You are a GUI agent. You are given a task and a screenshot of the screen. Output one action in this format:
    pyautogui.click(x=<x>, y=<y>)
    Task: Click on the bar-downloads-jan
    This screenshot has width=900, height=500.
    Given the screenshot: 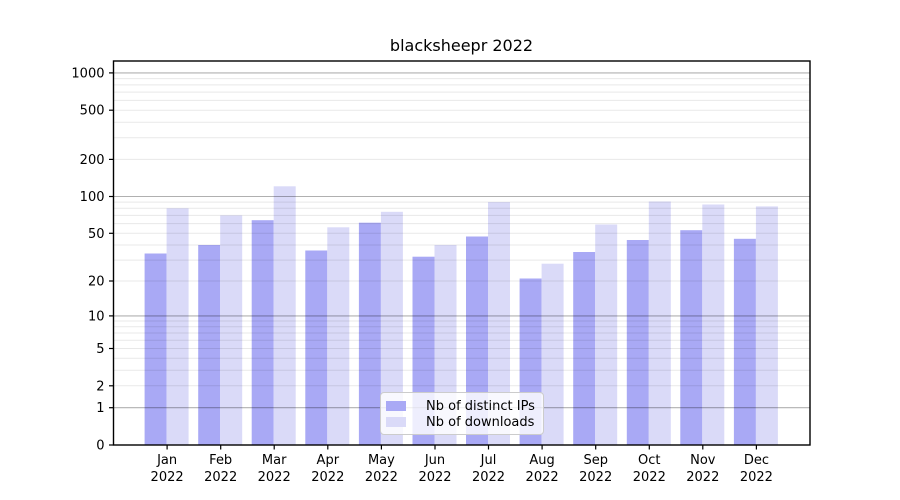 What is the action you would take?
    pyautogui.click(x=177, y=326)
    